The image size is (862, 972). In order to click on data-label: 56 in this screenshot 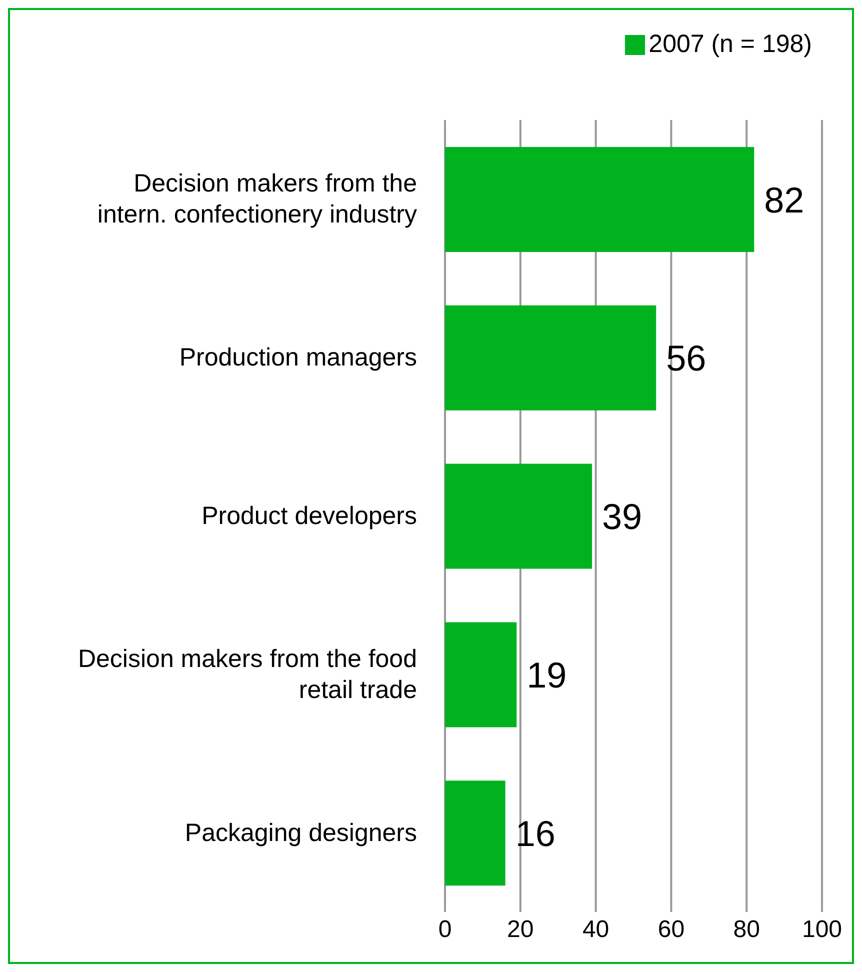, I will do `click(686, 358)`.